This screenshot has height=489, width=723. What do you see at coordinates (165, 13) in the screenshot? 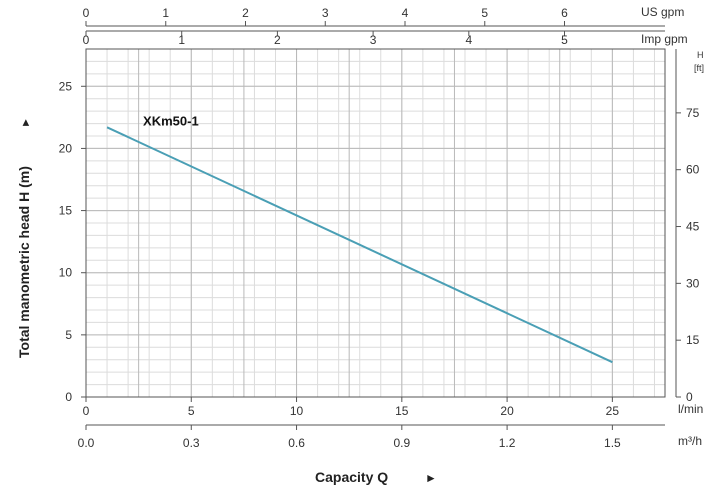
I see `us-gpm-tick-label: 1` at bounding box center [165, 13].